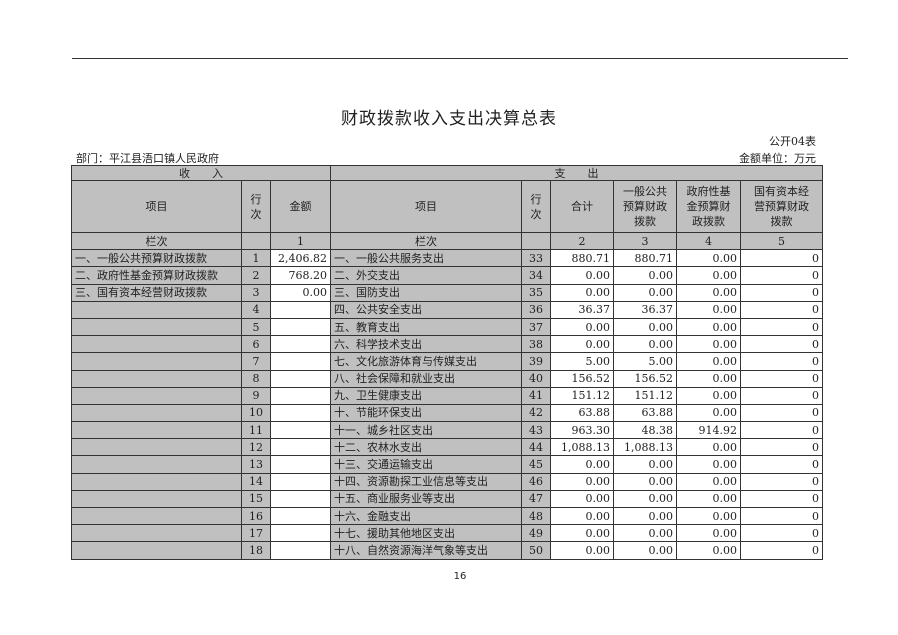 The width and height of the screenshot is (898, 635). I want to click on expense-item: 十二、农林水支出, so click(426, 447).